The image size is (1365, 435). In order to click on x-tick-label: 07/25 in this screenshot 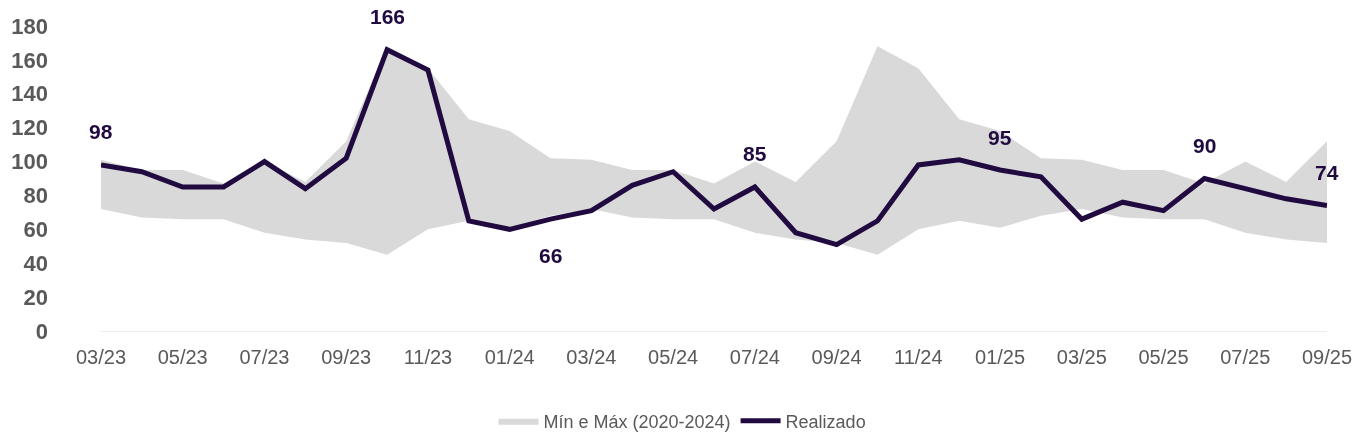, I will do `click(1245, 357)`.